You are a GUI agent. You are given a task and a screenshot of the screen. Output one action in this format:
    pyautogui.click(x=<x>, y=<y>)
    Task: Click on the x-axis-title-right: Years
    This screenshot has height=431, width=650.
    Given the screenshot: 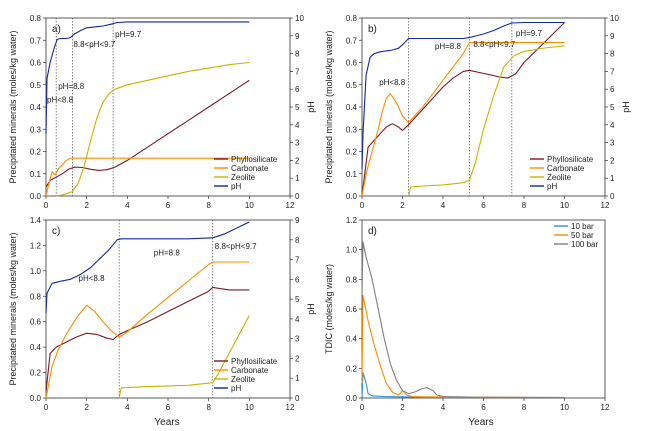 What is the action you would take?
    pyautogui.click(x=480, y=422)
    